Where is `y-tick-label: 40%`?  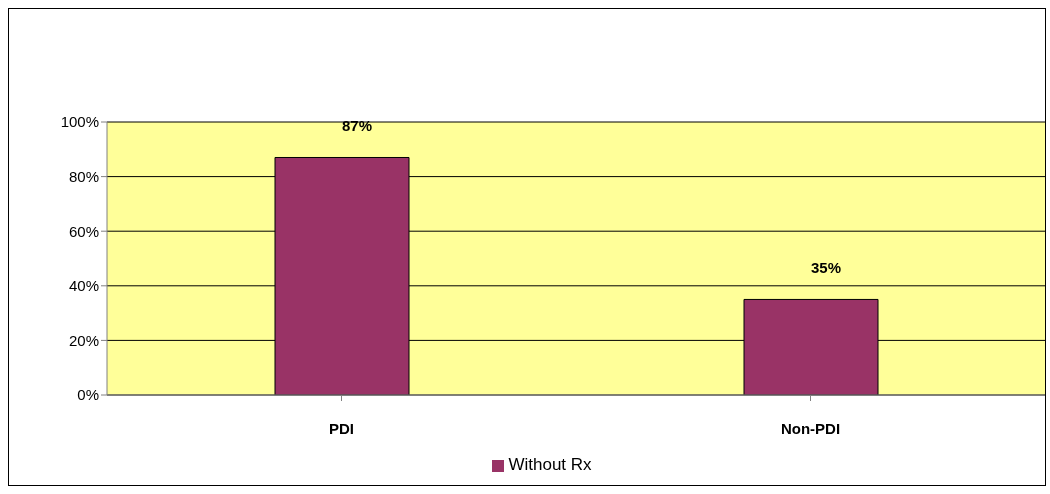
y-tick-label: 40% is located at coordinates (83, 286).